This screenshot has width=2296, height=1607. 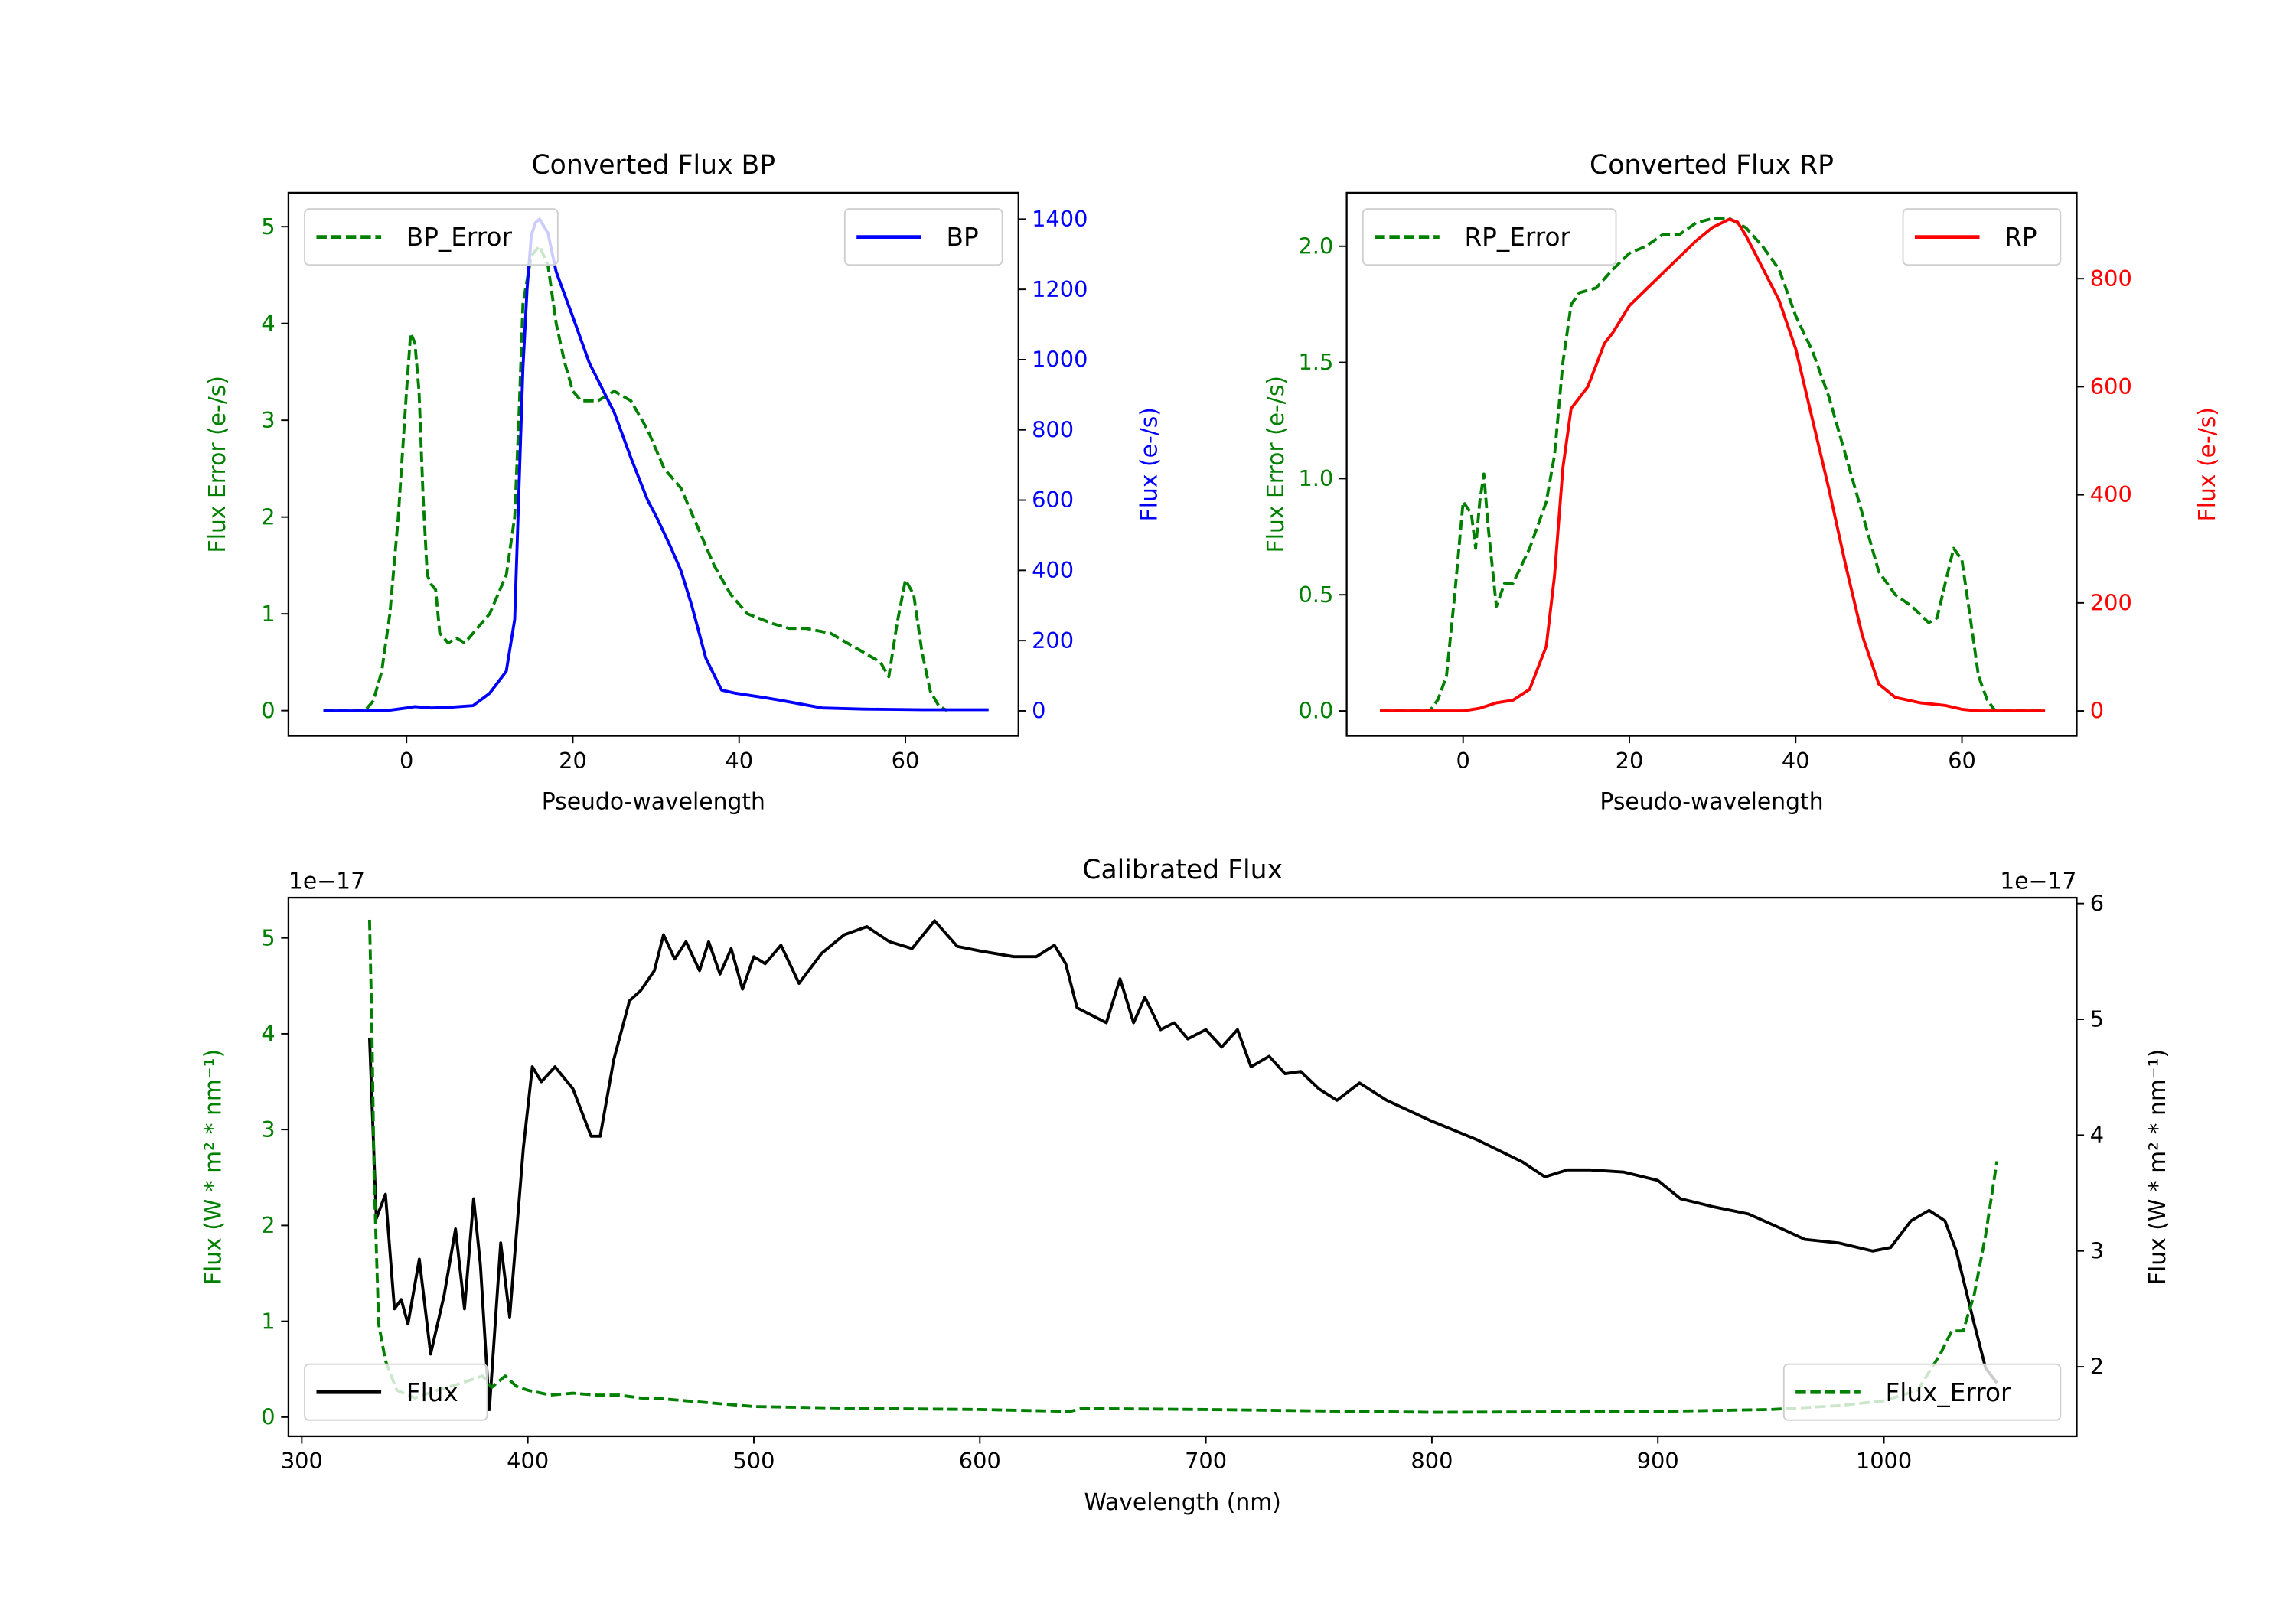 What do you see at coordinates (654, 165) in the screenshot?
I see `chart-title: Converted Flux BP` at bounding box center [654, 165].